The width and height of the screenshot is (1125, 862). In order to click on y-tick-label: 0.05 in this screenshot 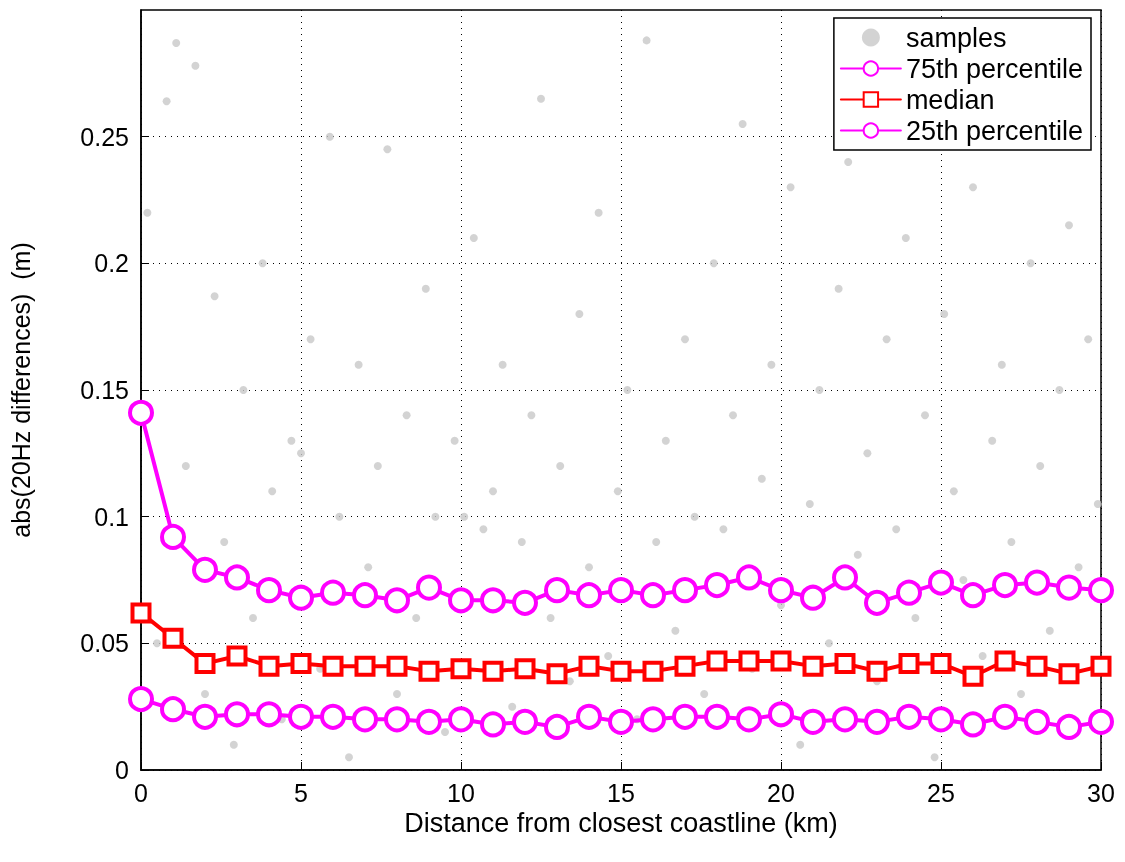, I will do `click(104, 643)`.